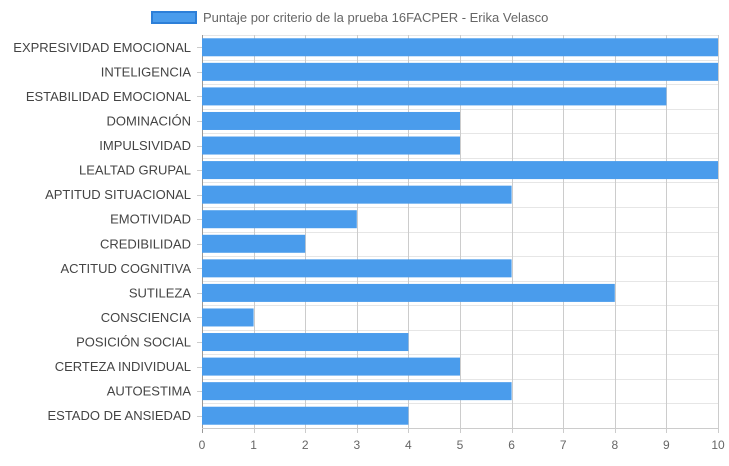  Describe the element at coordinates (174, 17) in the screenshot. I see `legend-swatch` at that location.